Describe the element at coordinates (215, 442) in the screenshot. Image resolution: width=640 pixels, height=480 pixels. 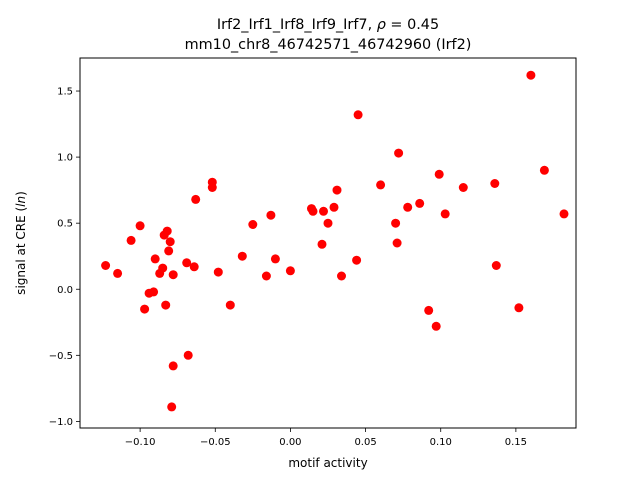
I see `x-tick-label: −0.05` at that location.